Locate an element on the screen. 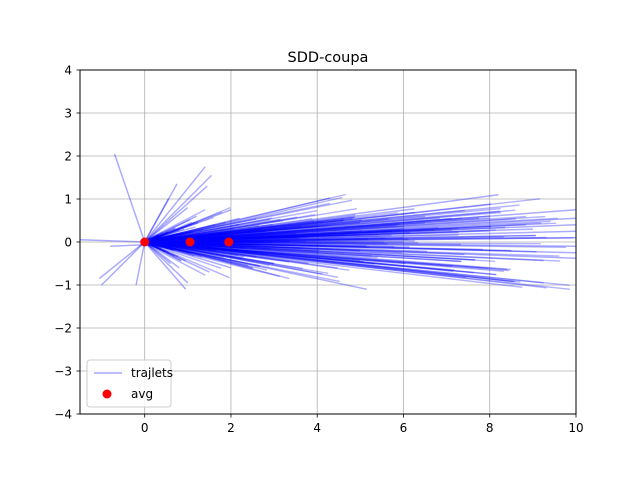  y-tick-label: 4 is located at coordinates (68, 71).